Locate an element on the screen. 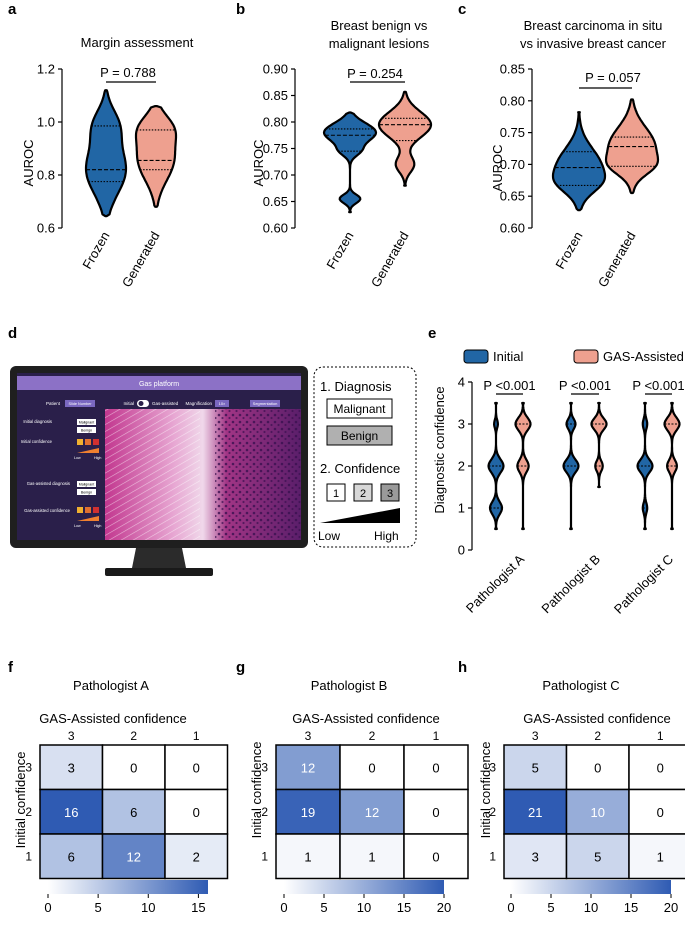 The image size is (685, 927). chart-e-ytick-label: 0 is located at coordinates (461, 550).